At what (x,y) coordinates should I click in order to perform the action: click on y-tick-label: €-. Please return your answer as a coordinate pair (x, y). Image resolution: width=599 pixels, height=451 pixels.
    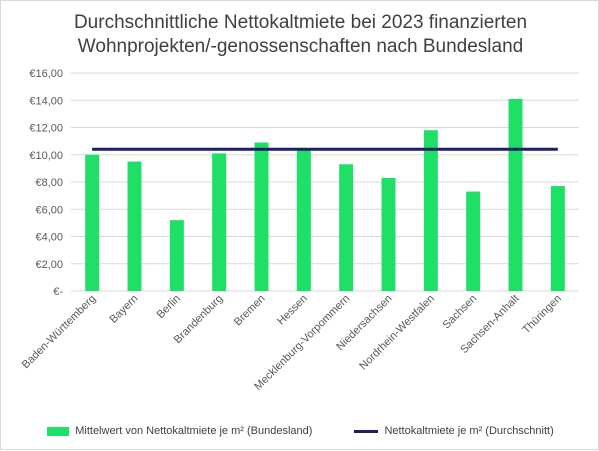
    Looking at the image, I should click on (58, 292).